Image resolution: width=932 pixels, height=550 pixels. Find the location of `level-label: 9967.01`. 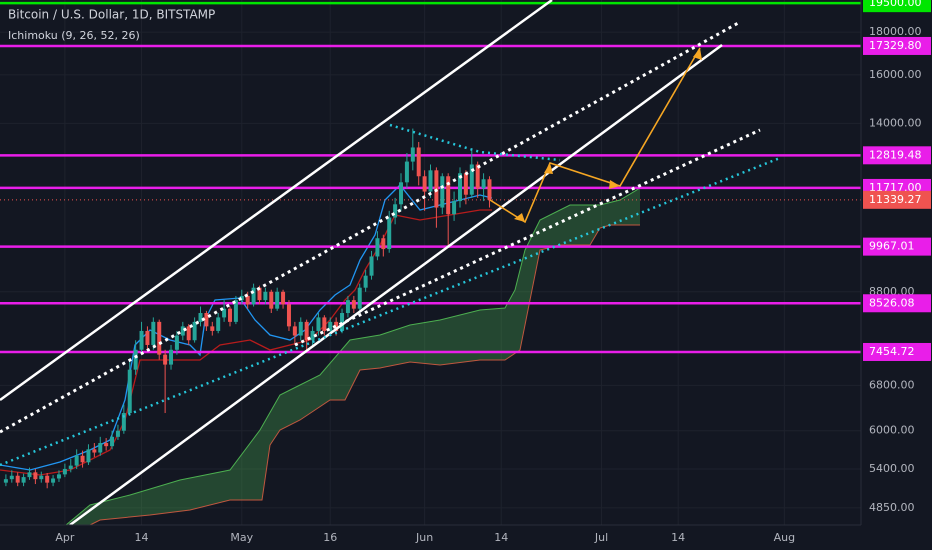

level-label: 9967.01 is located at coordinates (892, 246).